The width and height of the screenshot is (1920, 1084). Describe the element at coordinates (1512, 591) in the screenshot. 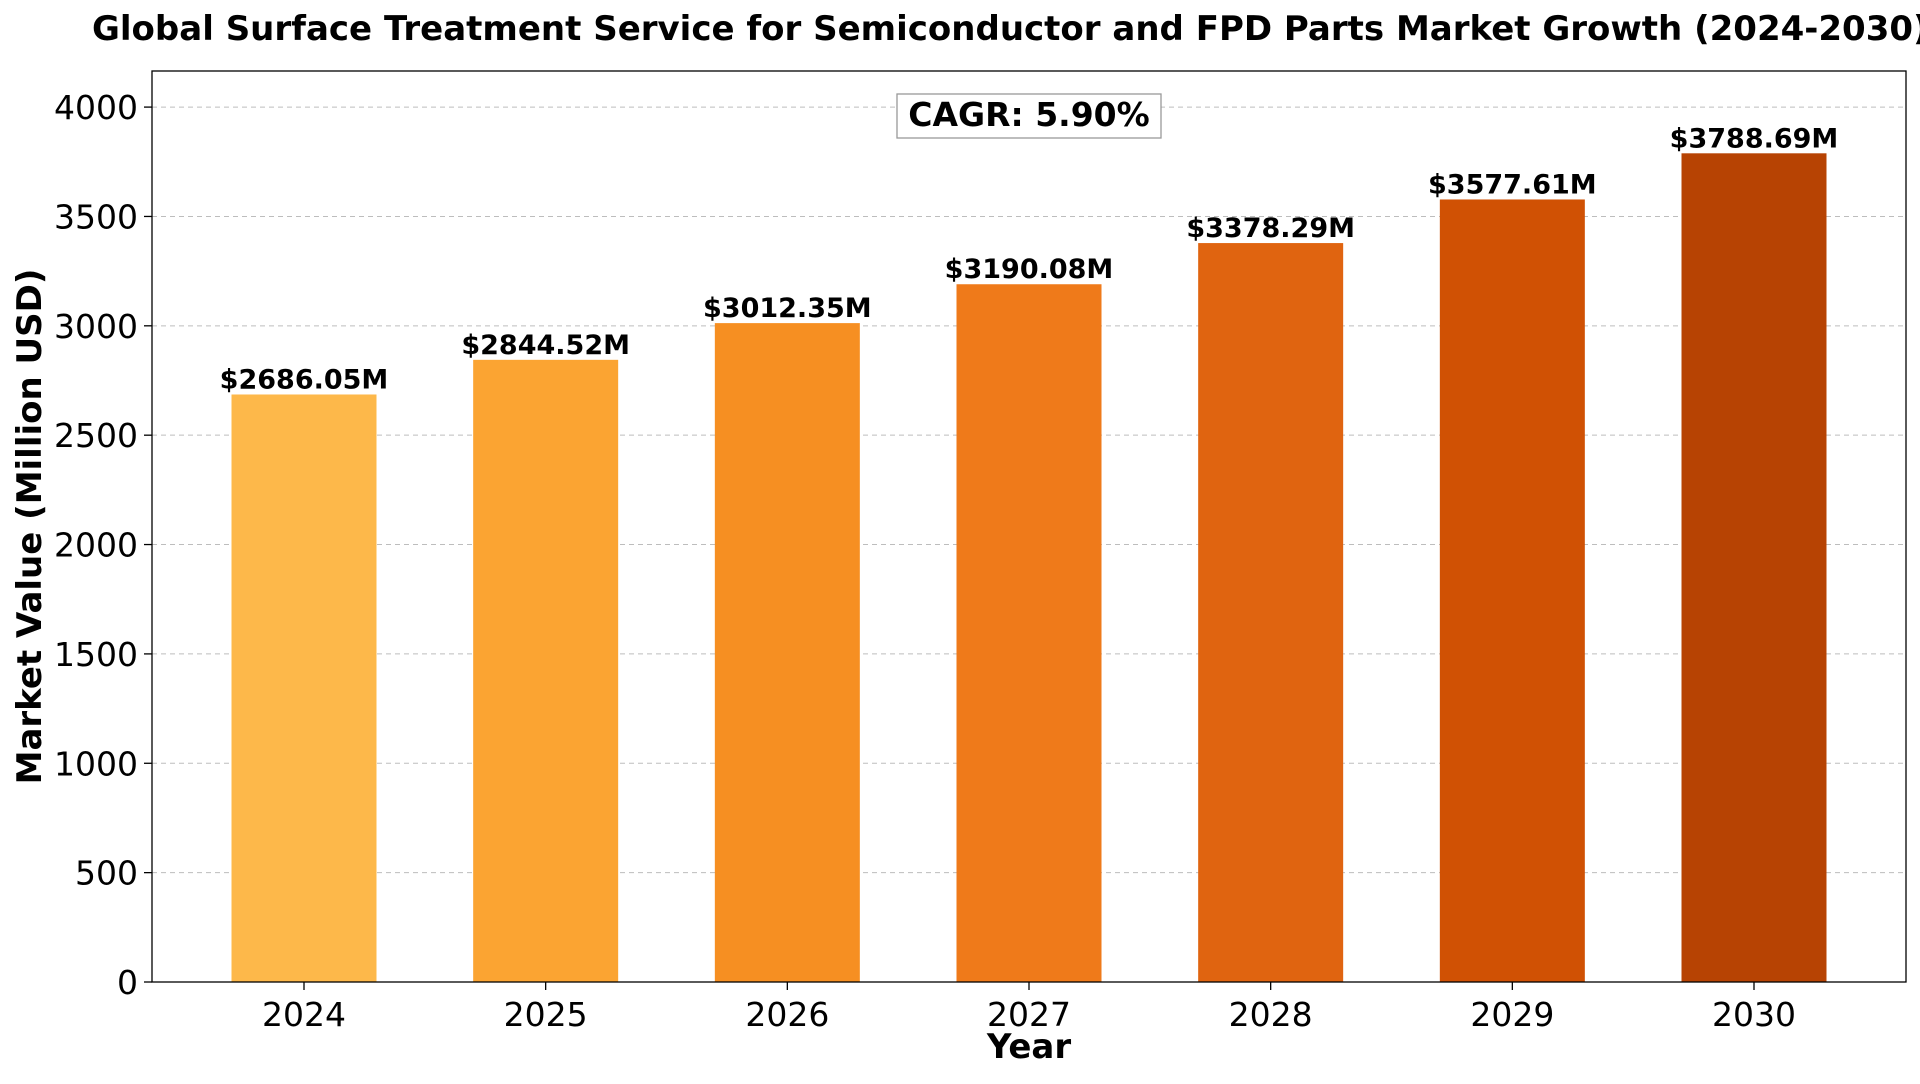

I see `bar-2029` at that location.